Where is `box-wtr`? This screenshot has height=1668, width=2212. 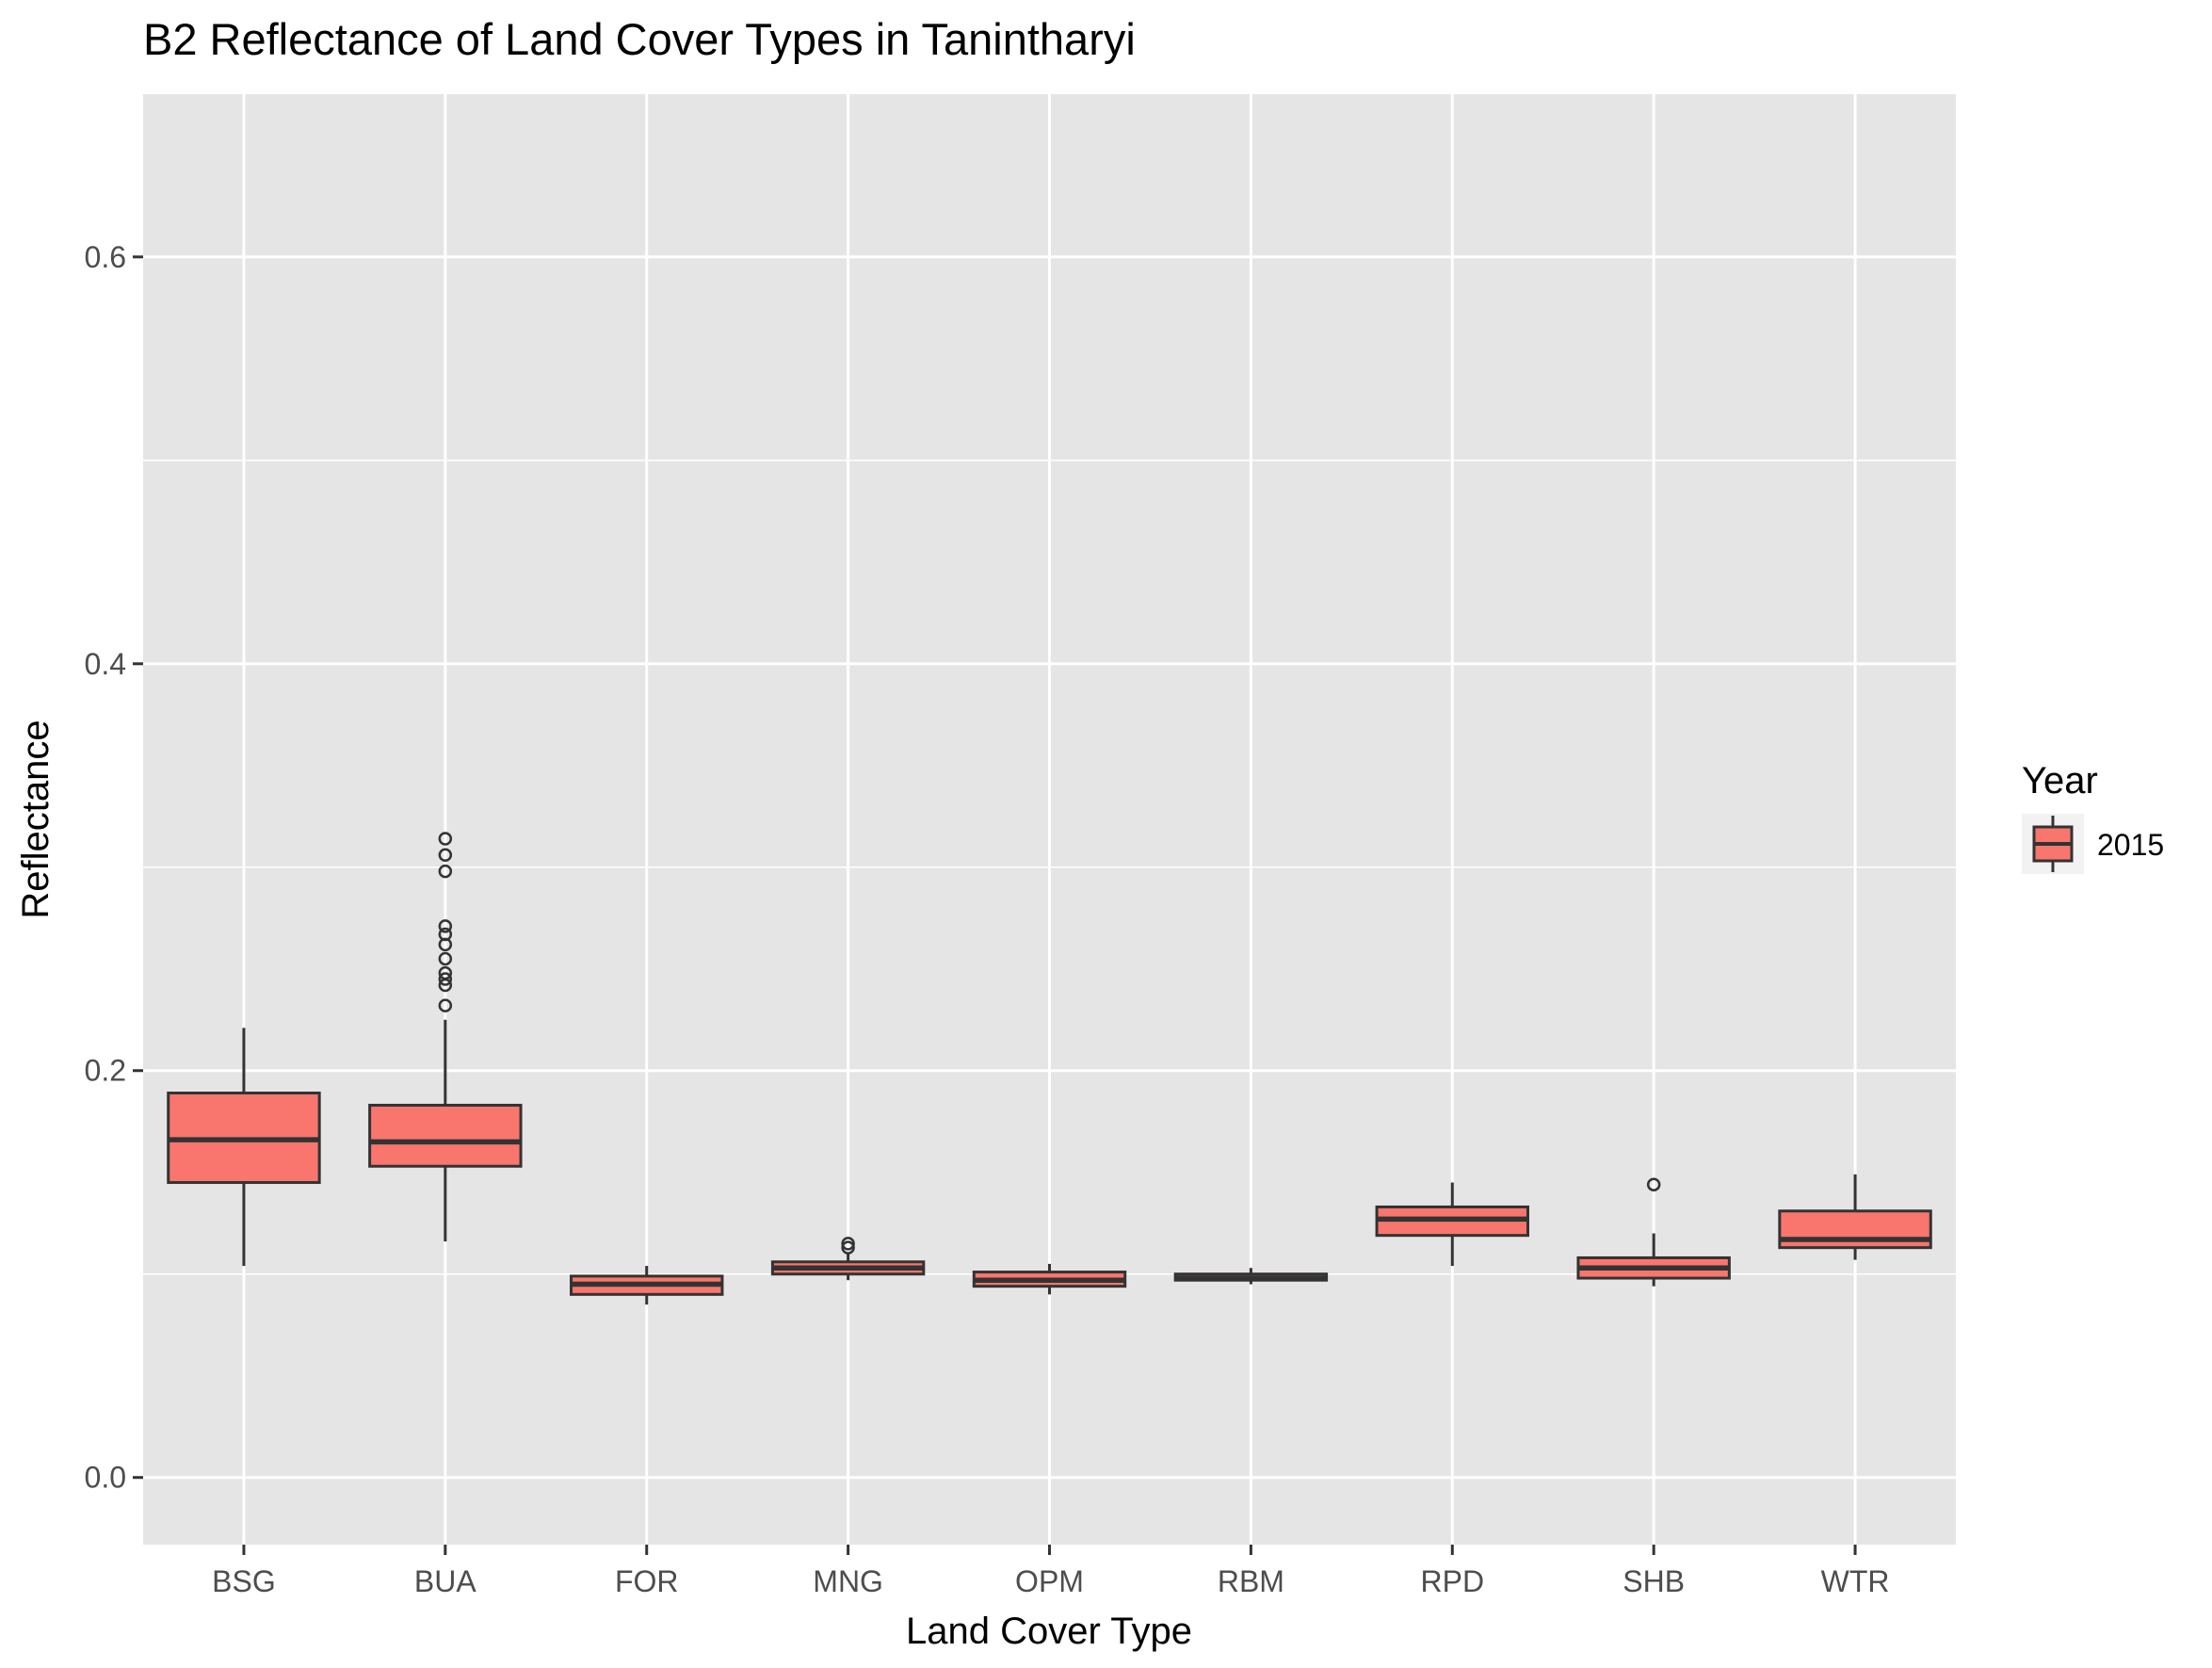 box-wtr is located at coordinates (1855, 1217).